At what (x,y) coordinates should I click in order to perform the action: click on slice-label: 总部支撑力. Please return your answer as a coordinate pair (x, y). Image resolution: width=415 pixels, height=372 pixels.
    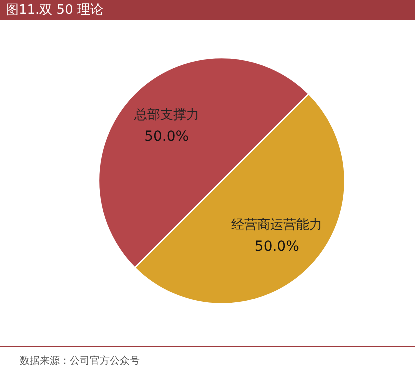
    Looking at the image, I should click on (166, 115).